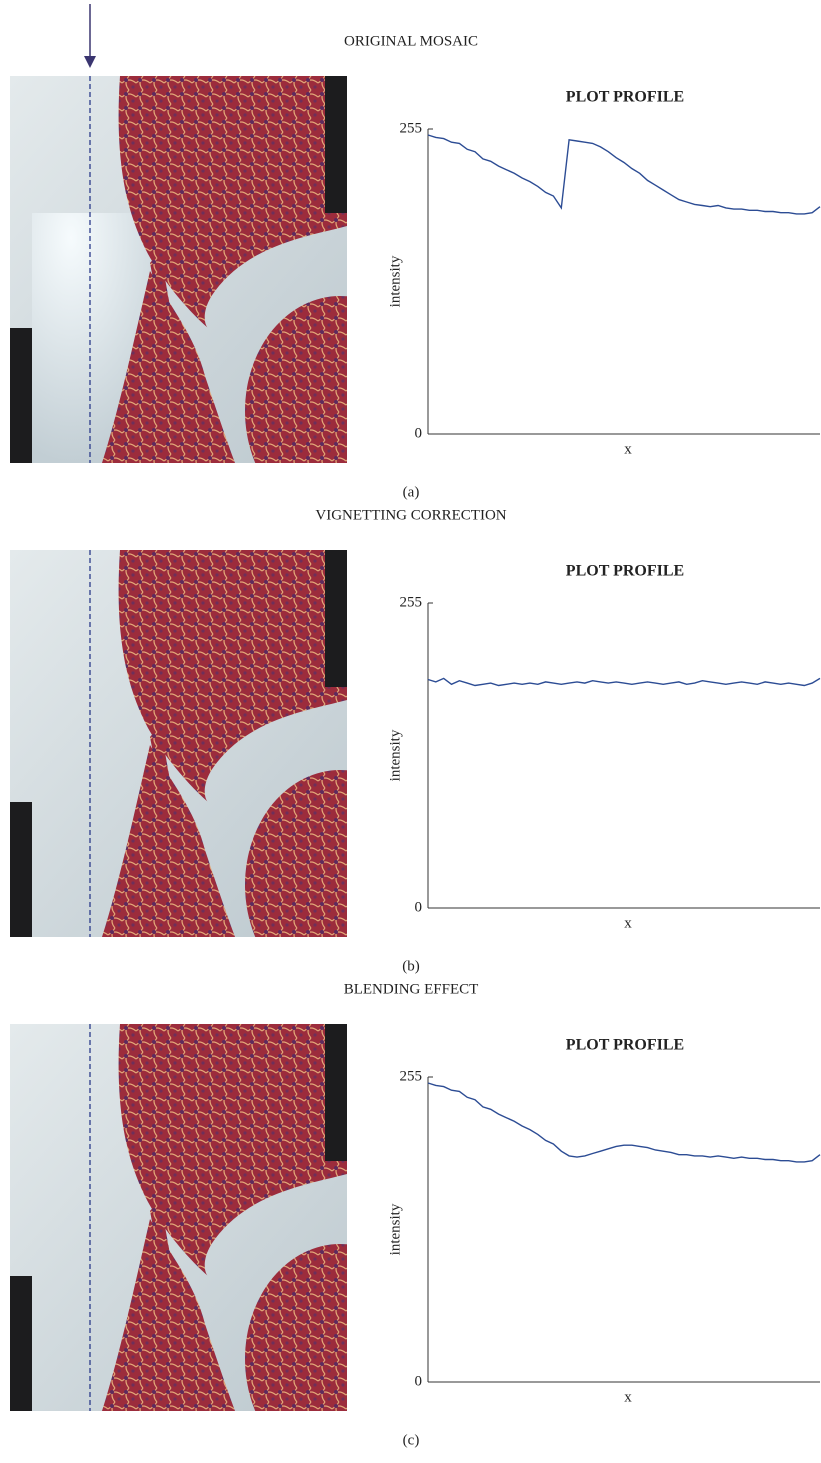 Image resolution: width=821 pixels, height=1463 pixels. I want to click on panel-caption: (c), so click(411, 1440).